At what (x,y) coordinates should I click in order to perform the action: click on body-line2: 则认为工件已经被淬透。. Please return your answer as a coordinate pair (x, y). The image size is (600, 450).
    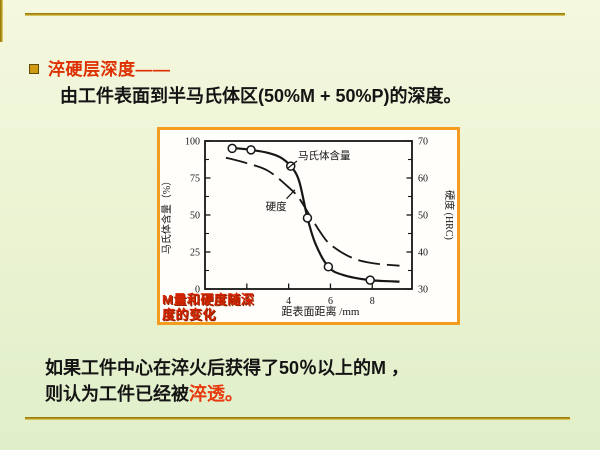
    Looking at the image, I should click on (227, 394).